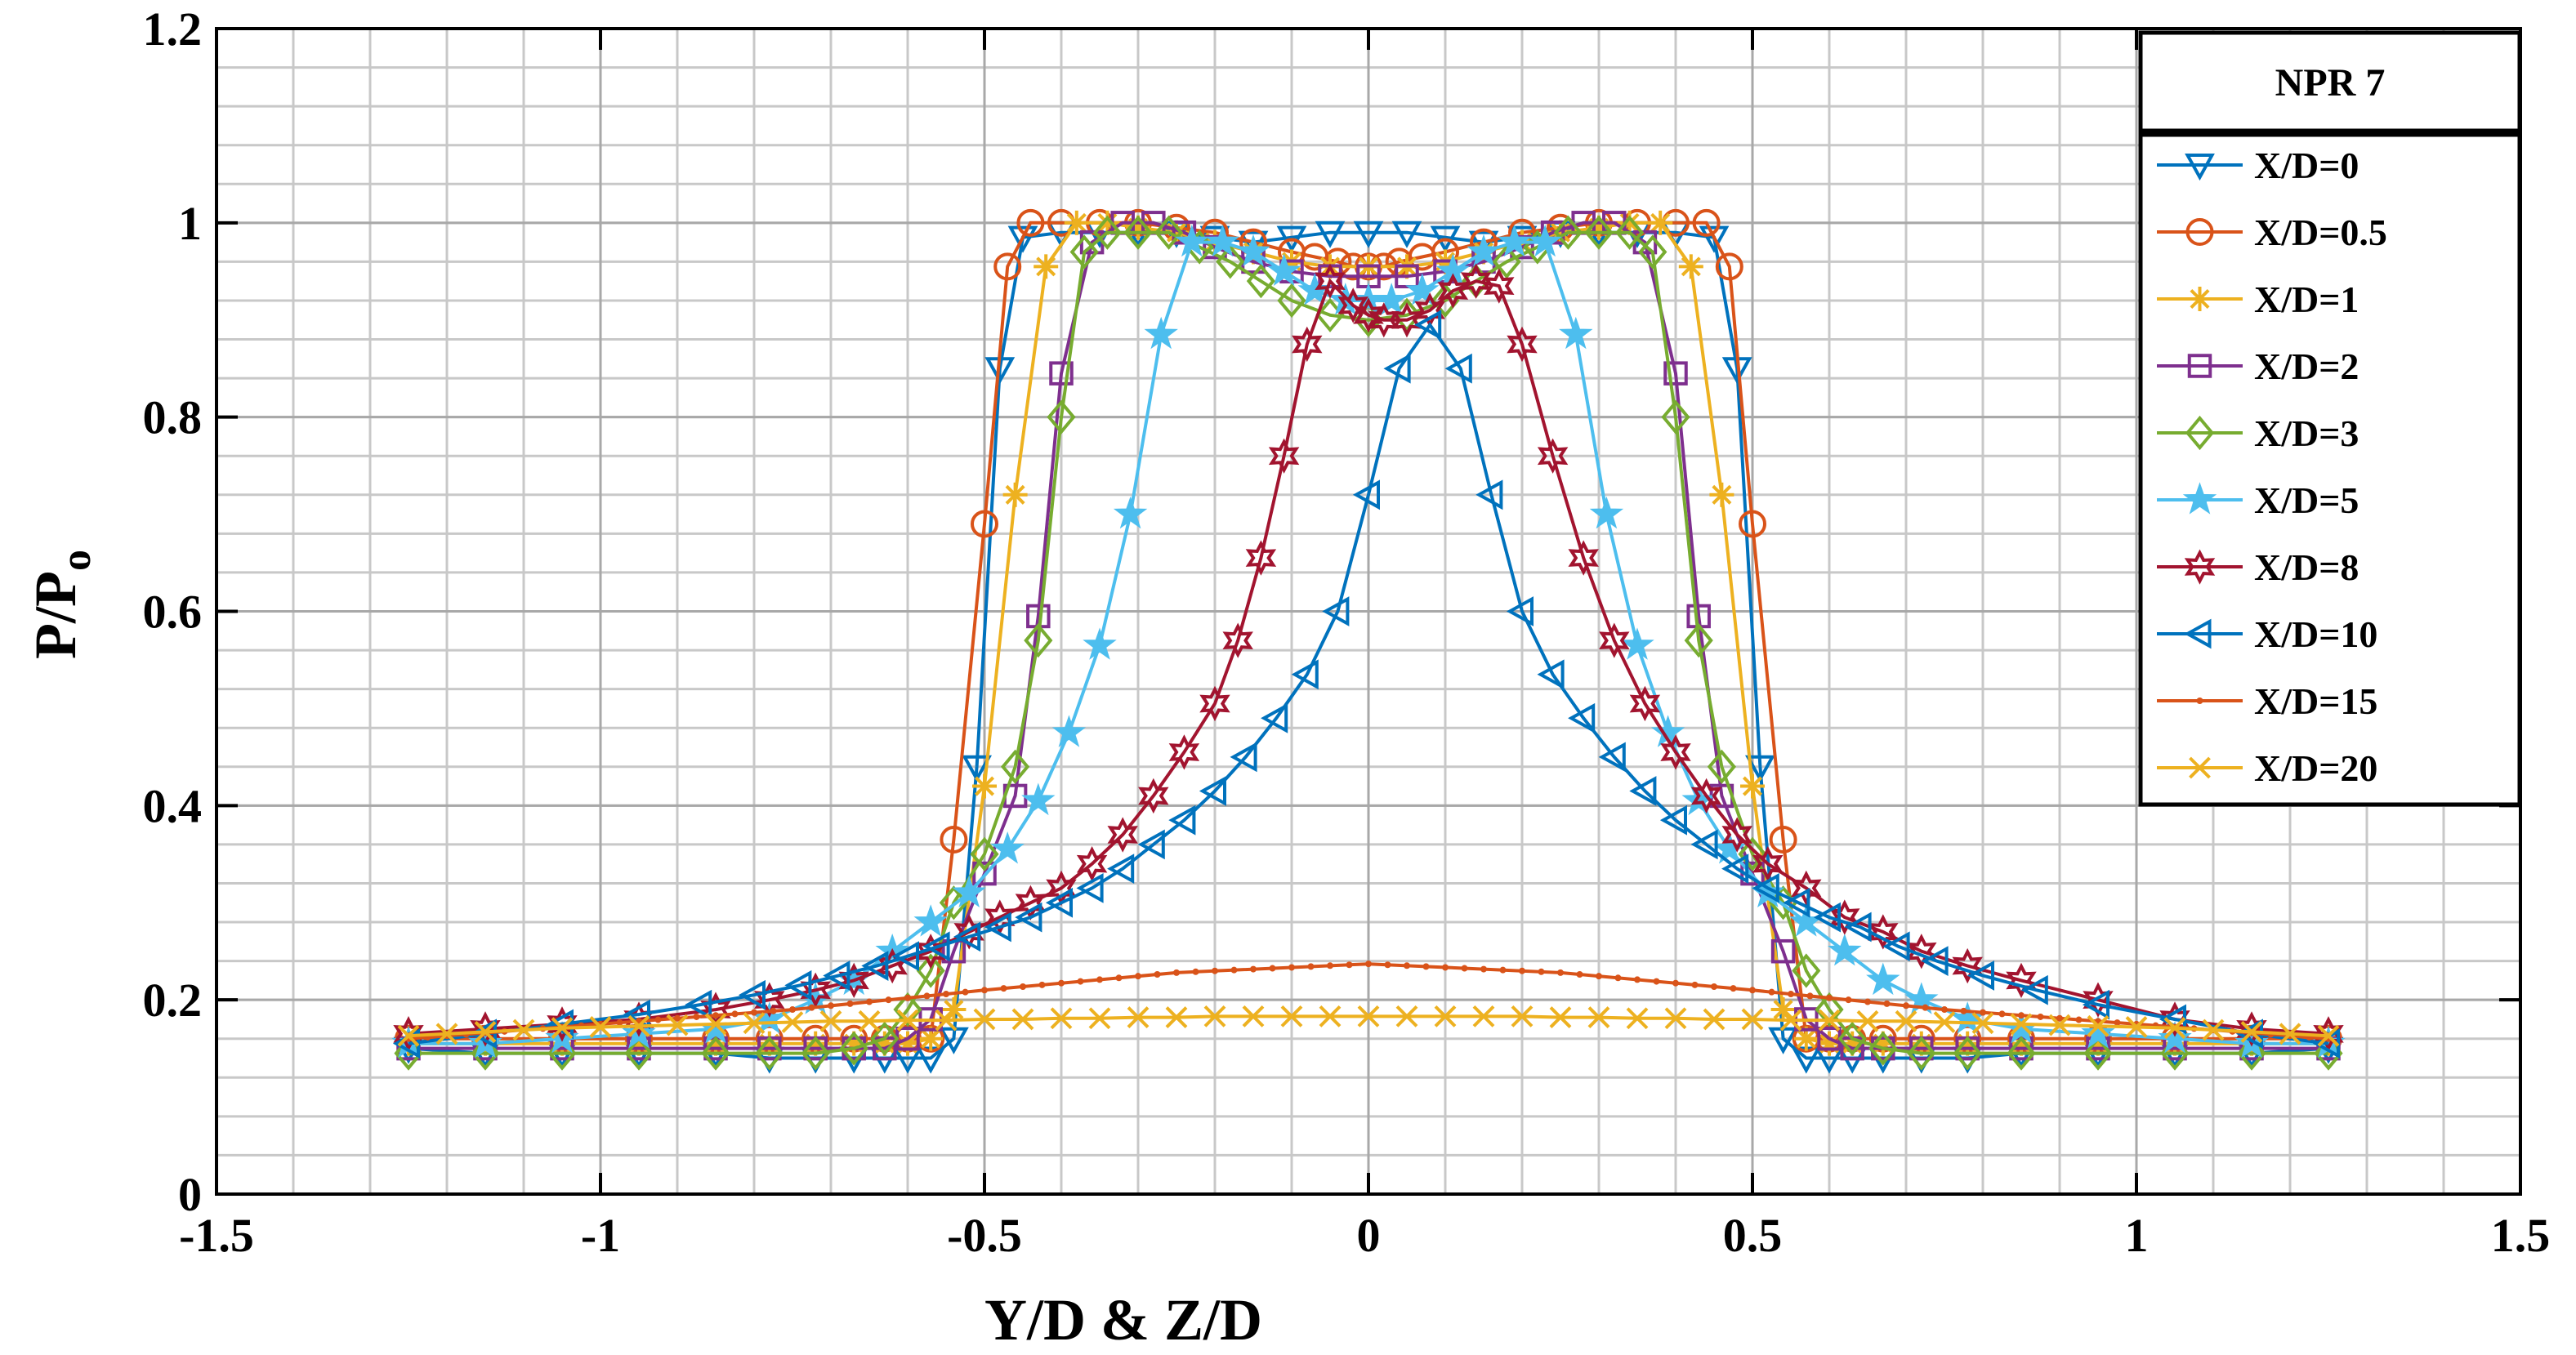 The image size is (2576, 1355). What do you see at coordinates (2258, 567) in the screenshot?
I see `legend-item-x-d-8: X/D=8` at bounding box center [2258, 567].